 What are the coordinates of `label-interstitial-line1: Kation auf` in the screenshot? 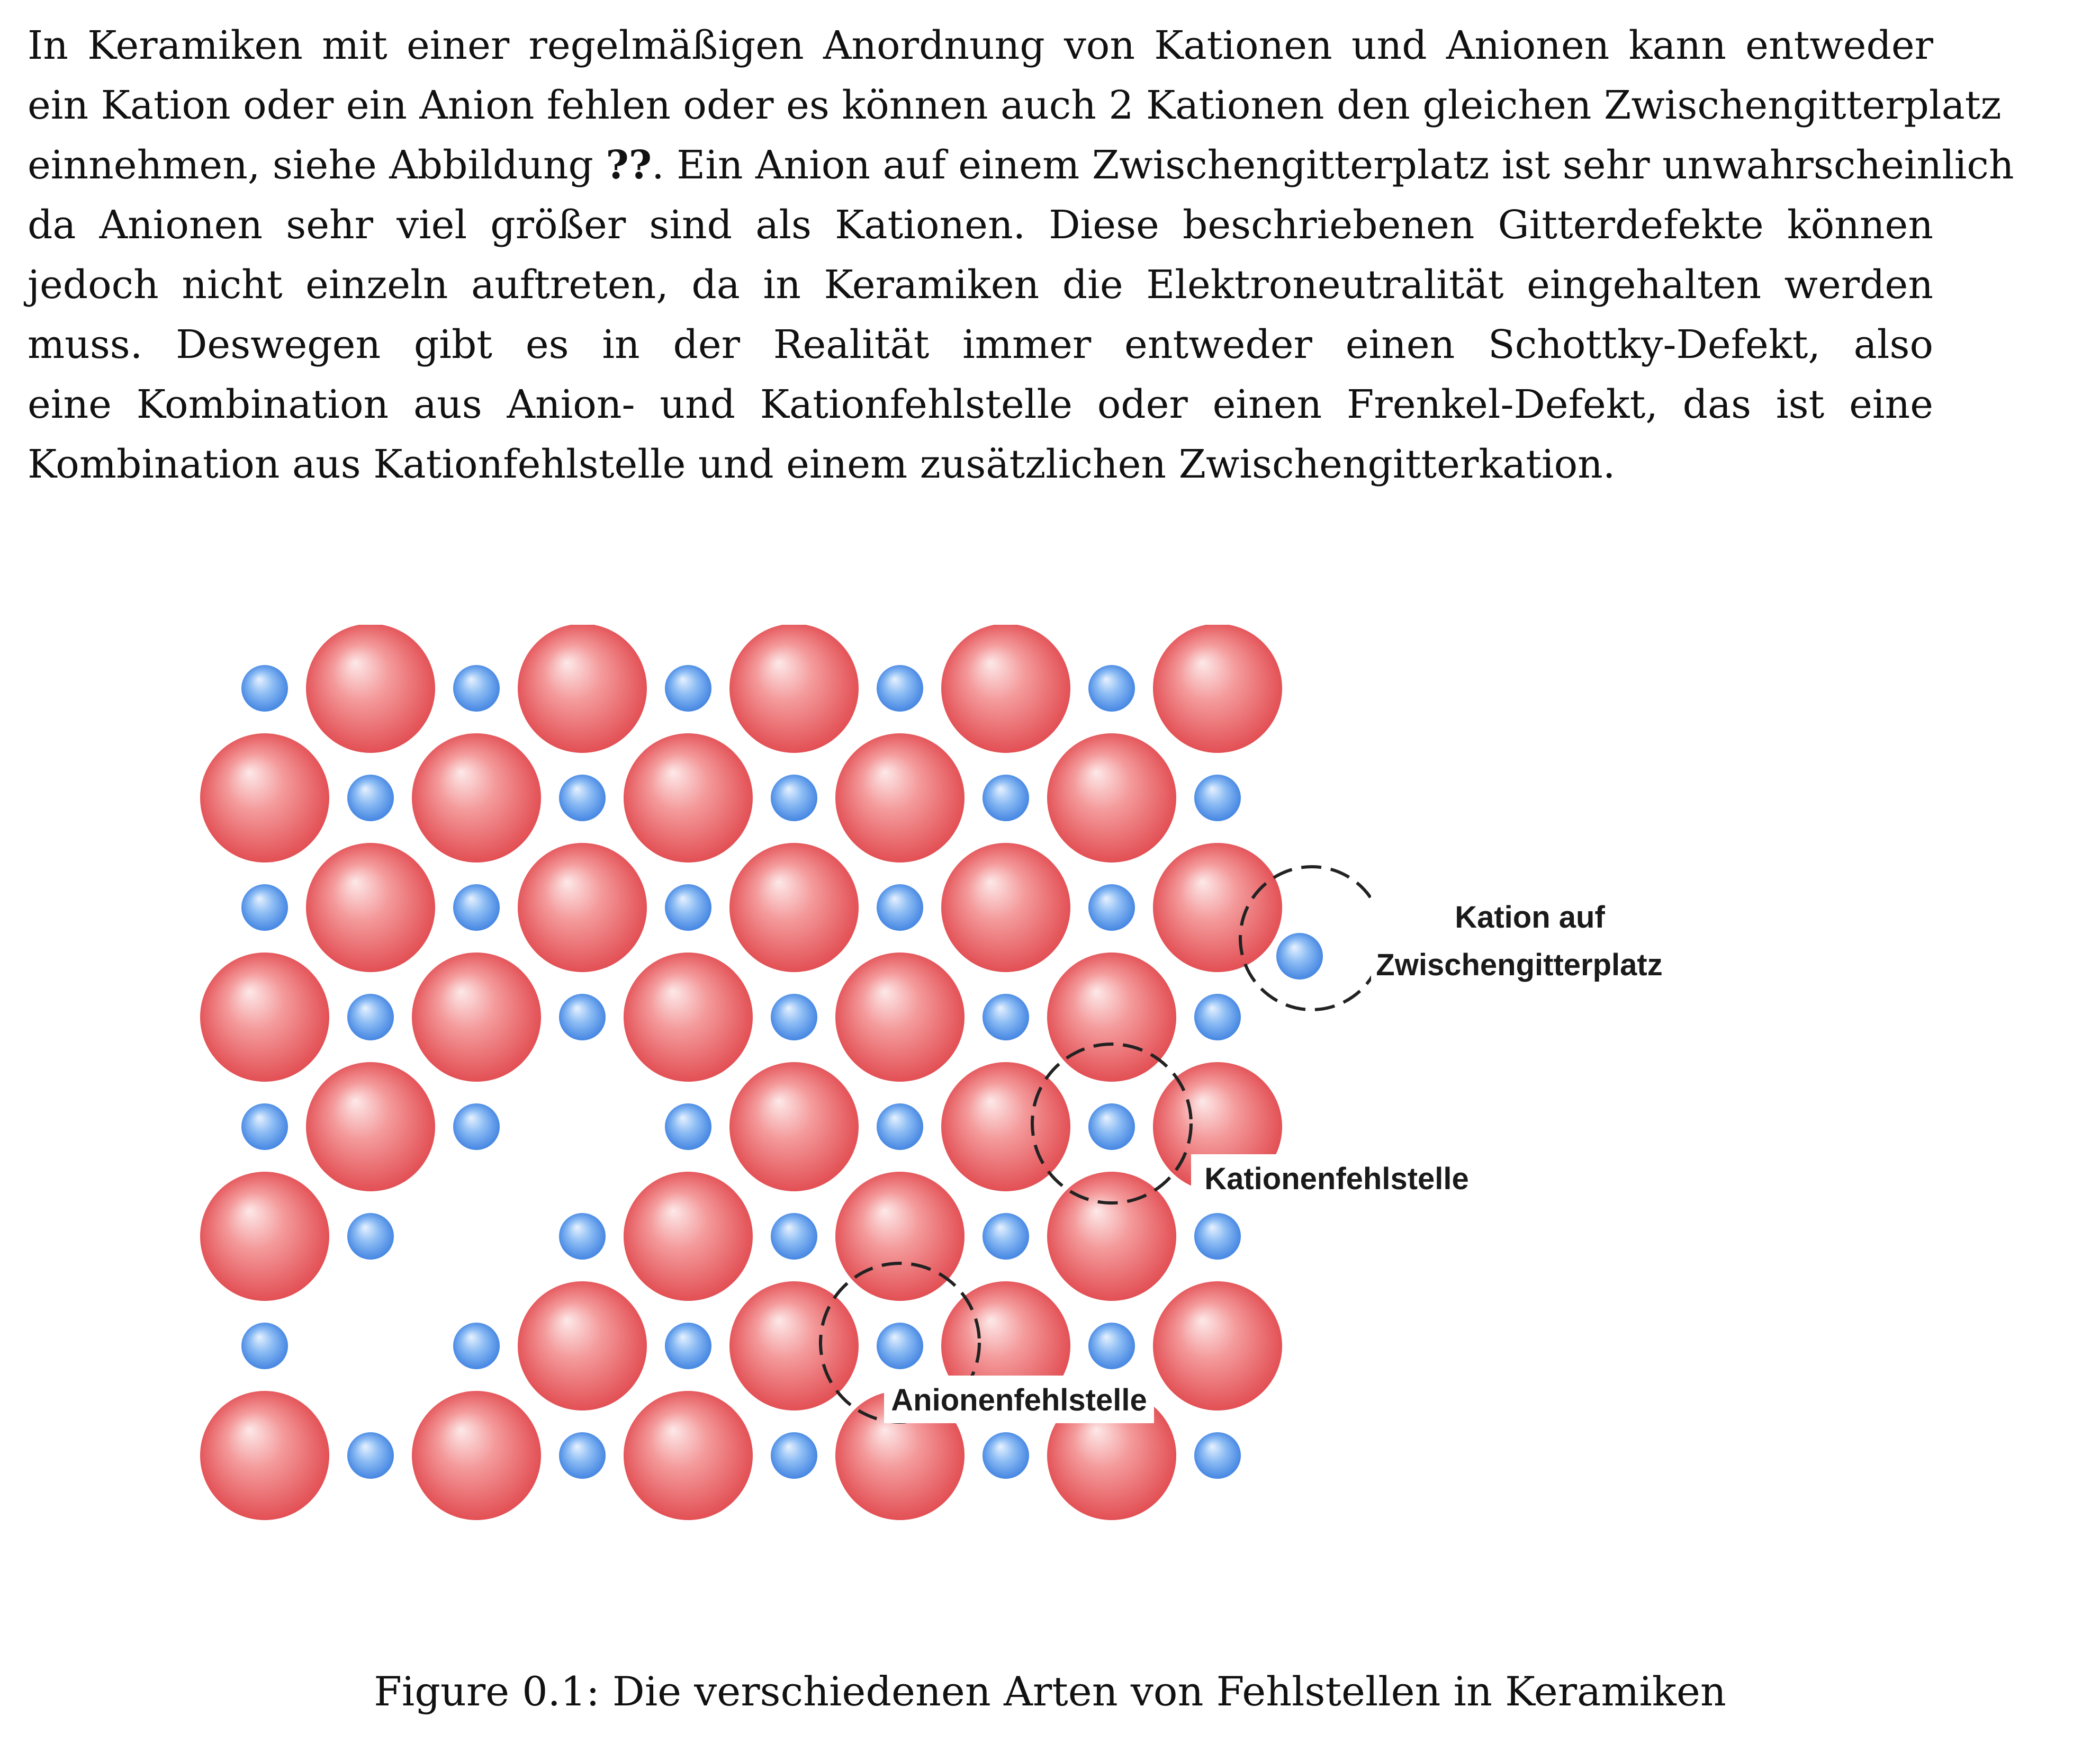 It's located at (1530, 918).